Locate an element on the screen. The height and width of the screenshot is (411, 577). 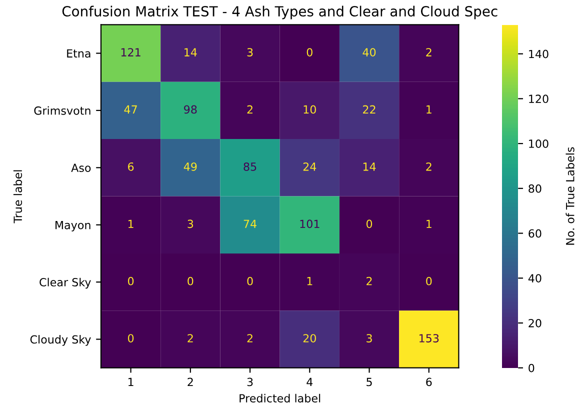
color-bar-label: 140 is located at coordinates (538, 54).